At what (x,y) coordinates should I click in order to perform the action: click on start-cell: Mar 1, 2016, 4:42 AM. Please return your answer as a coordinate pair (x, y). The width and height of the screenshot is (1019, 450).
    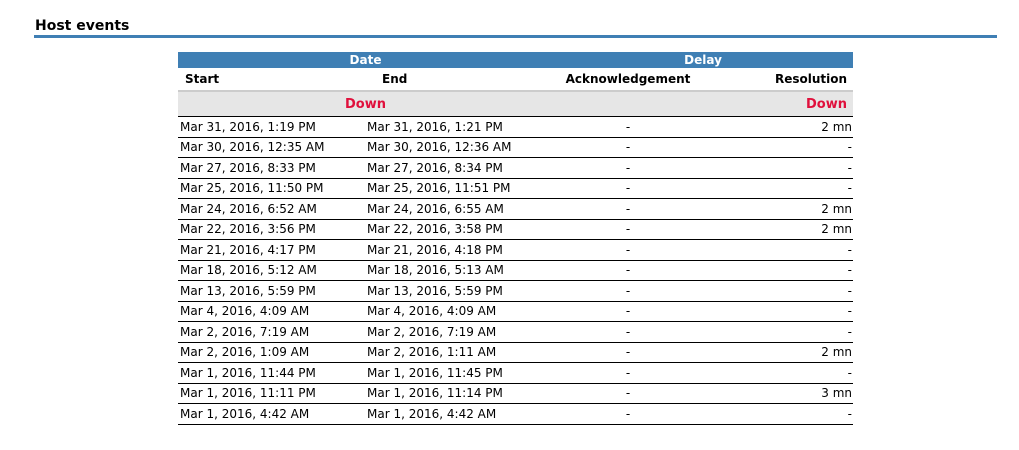
    Looking at the image, I should click on (271, 414).